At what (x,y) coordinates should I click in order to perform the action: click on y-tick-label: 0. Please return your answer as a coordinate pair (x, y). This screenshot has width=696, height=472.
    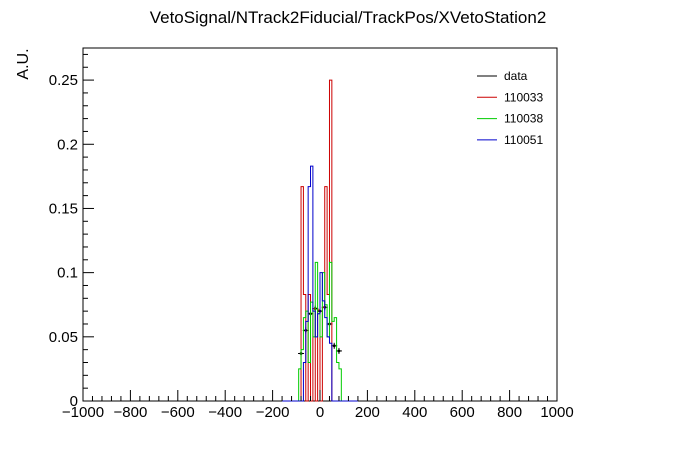
    Looking at the image, I should click on (74, 401).